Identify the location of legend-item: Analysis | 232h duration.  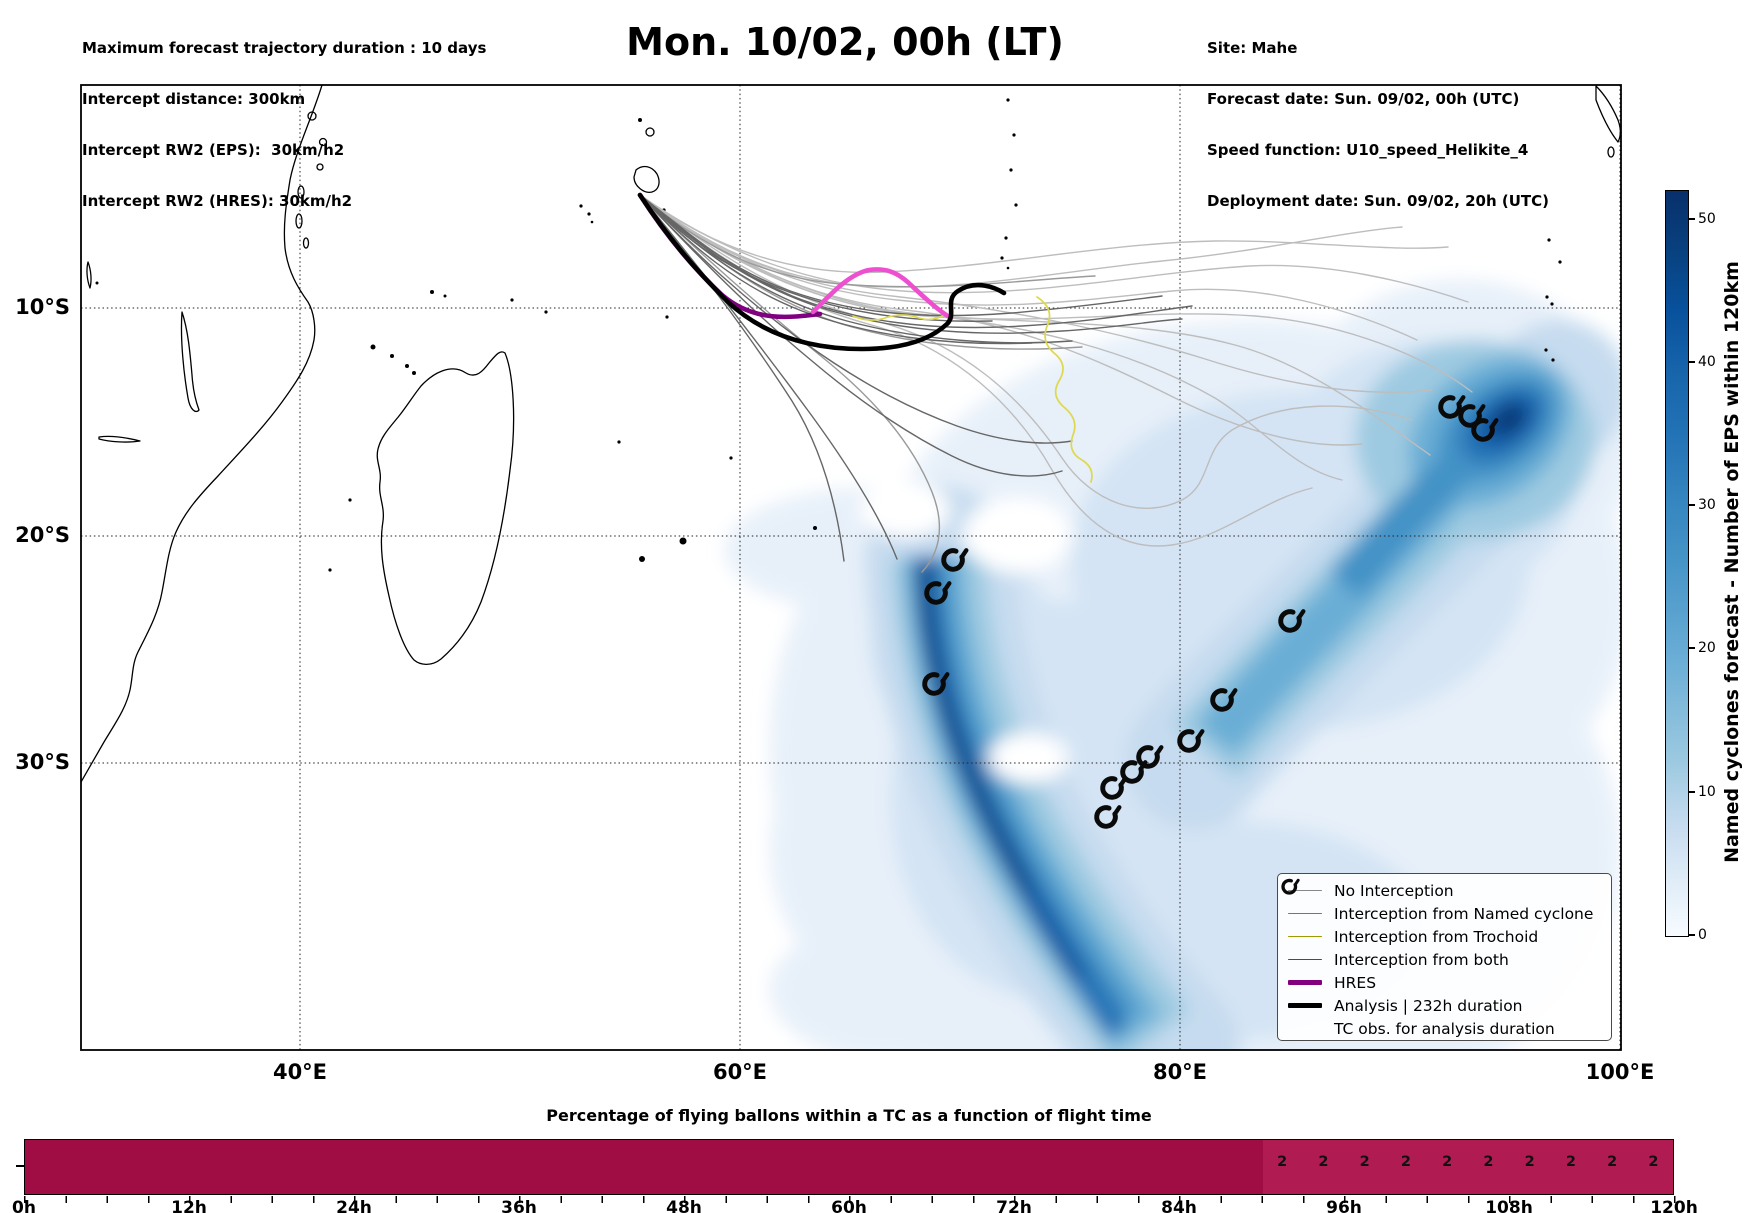
(1448, 1005).